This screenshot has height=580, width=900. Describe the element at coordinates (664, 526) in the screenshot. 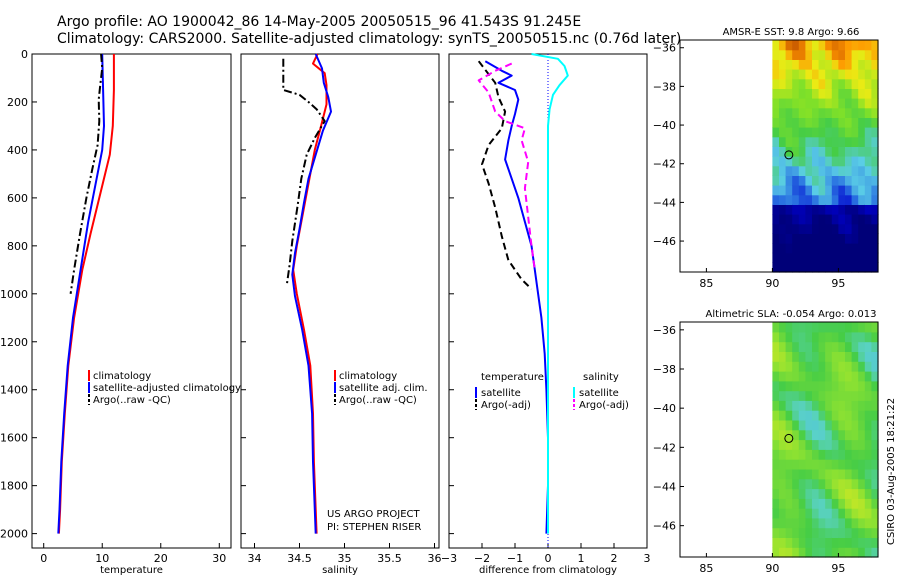

I see `map-2-ytick-label: −46` at that location.